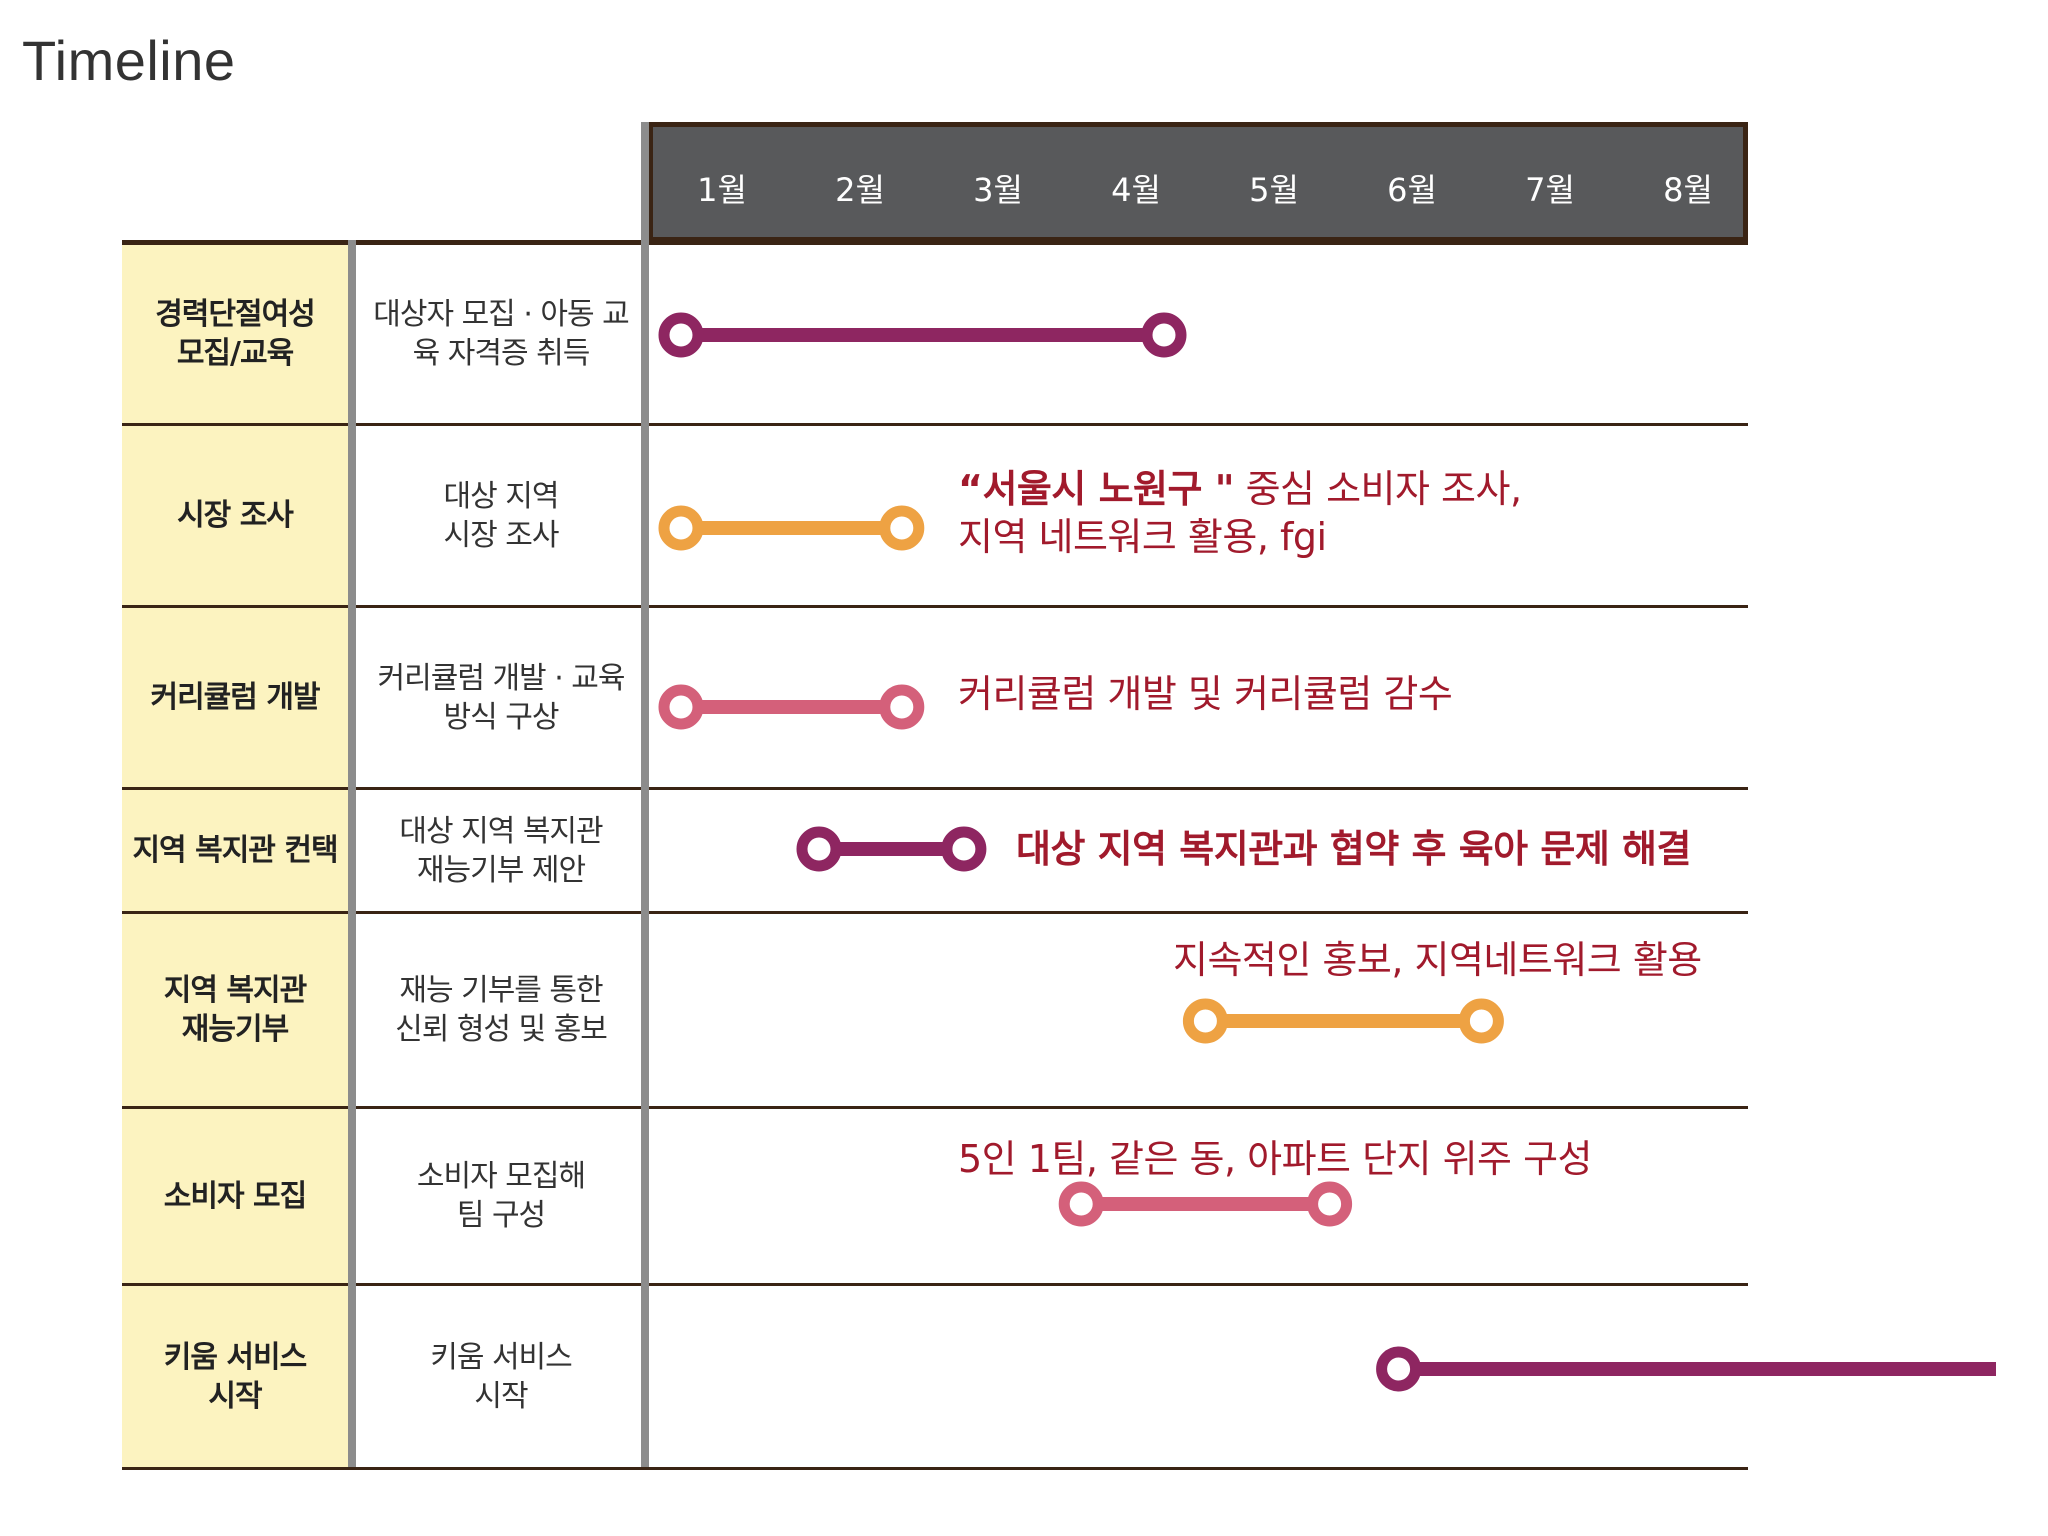  I want to click on category-cell: 지역 복지관 컨택, so click(235, 850).